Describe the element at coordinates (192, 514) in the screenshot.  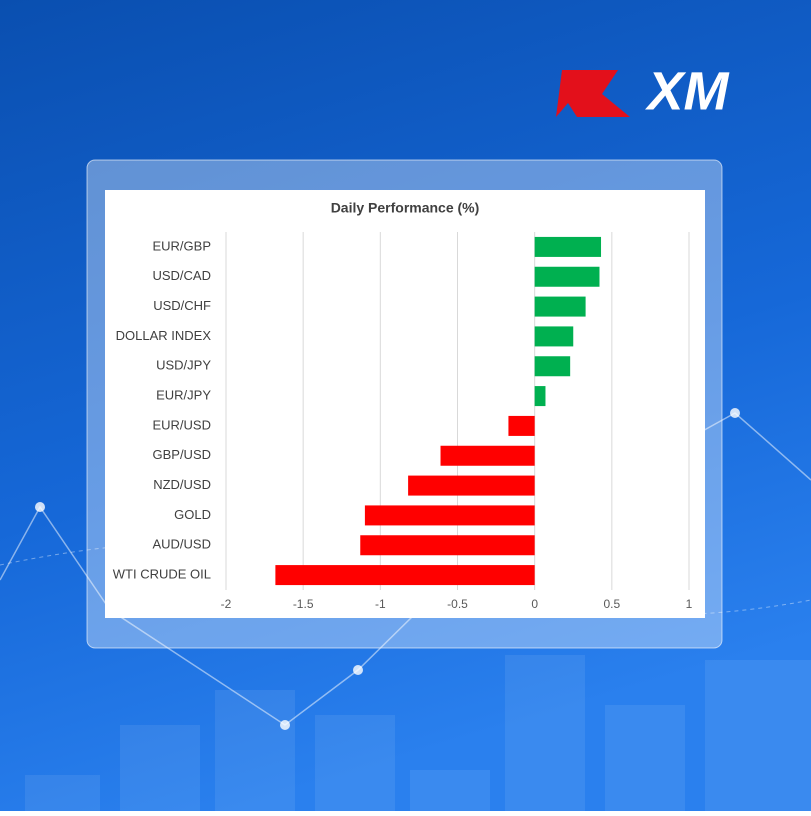
I see `y-tick-label: GOLD` at that location.